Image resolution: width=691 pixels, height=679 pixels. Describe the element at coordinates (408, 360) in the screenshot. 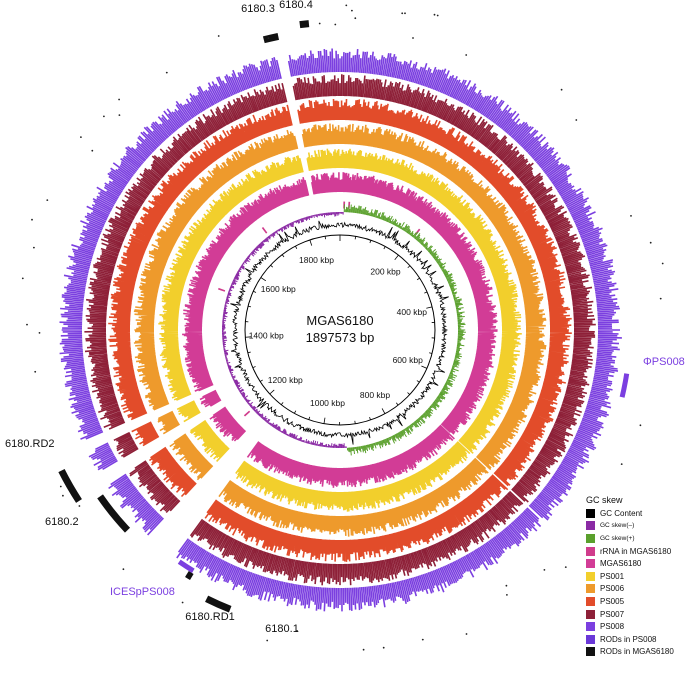

I see `axis-tick-label: 600 kbp` at that location.